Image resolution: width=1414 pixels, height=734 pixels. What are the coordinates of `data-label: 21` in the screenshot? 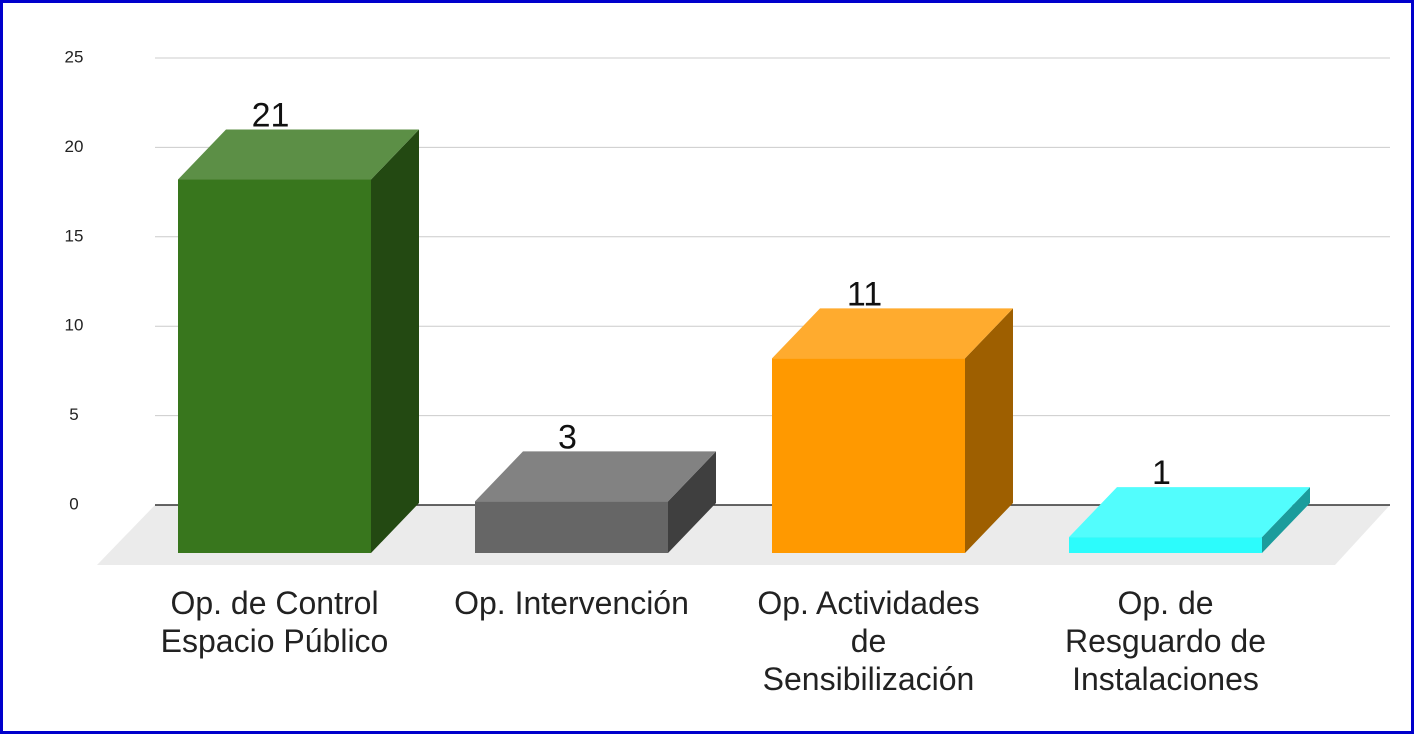 It's located at (271, 116).